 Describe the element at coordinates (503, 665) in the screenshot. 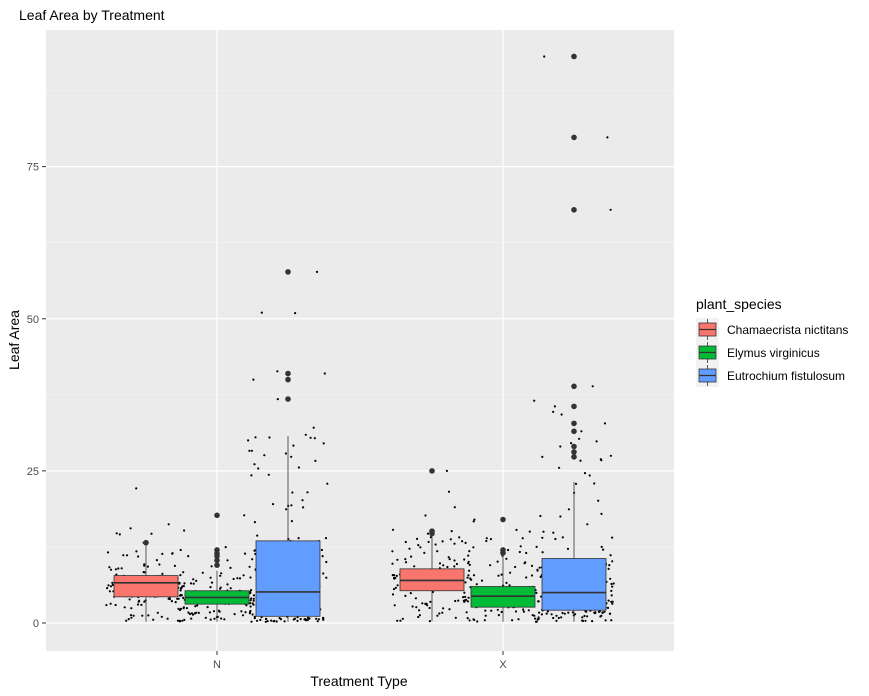

I see `x-tick-label: X` at that location.